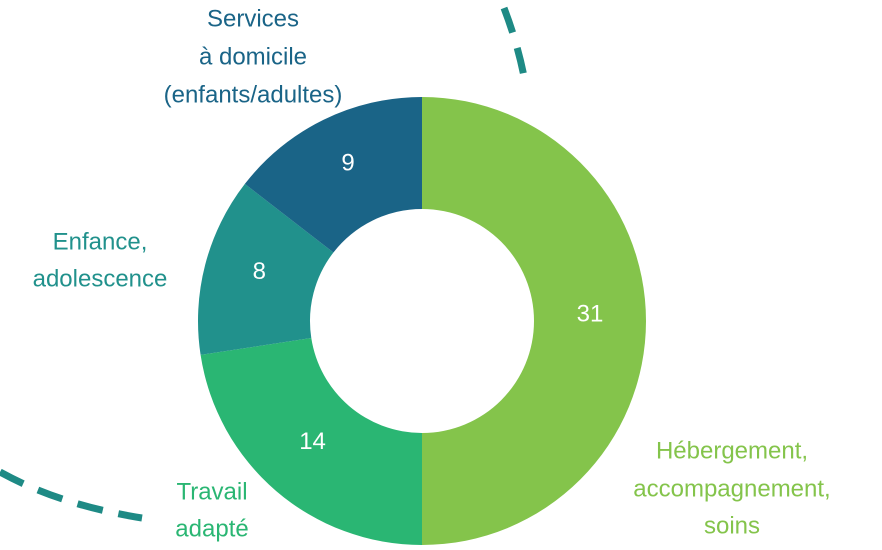 This screenshot has height=550, width=882. Describe the element at coordinates (732, 450) in the screenshot. I see `category-label: Hébergement,` at that location.